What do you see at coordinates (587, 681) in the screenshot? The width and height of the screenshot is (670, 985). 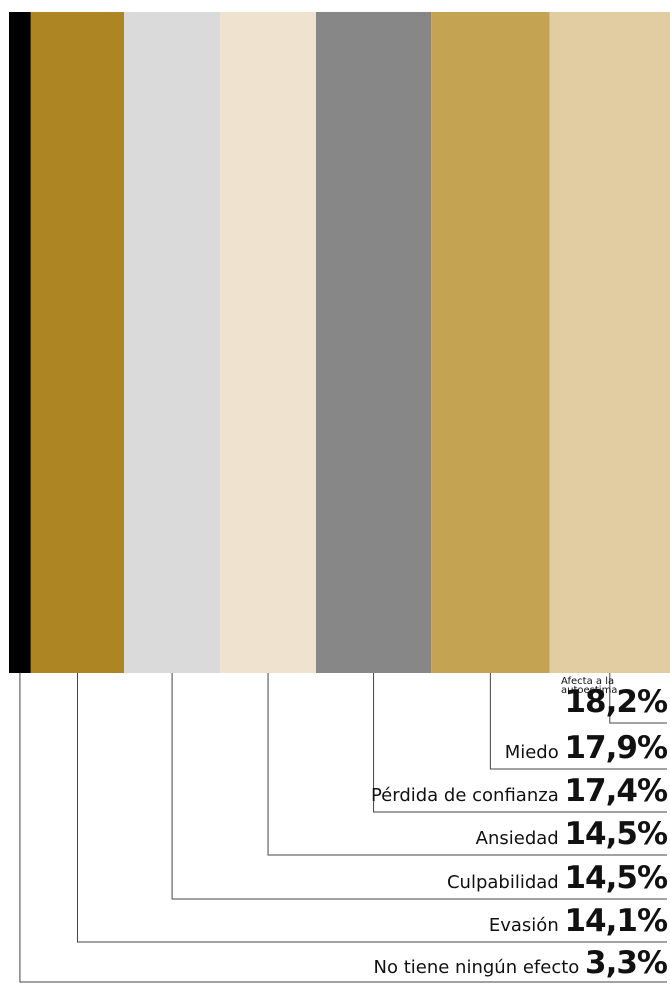 I see `category-label-line: Afecta a la` at bounding box center [587, 681].